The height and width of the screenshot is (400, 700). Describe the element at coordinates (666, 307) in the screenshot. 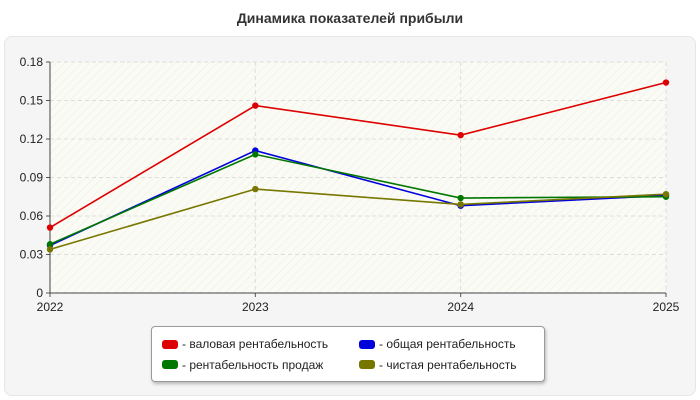

I see `x-tick-label: 2025` at that location.